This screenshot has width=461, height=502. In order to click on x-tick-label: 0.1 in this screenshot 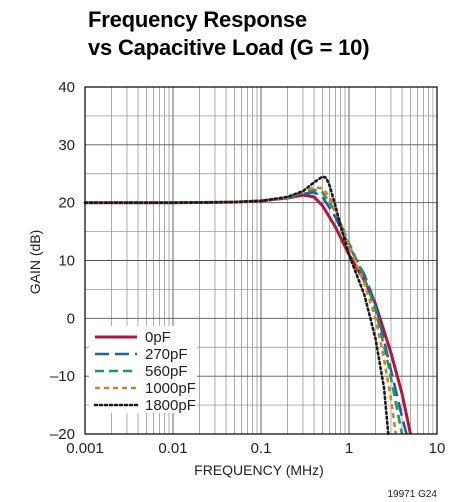, I will do `click(261, 448)`.